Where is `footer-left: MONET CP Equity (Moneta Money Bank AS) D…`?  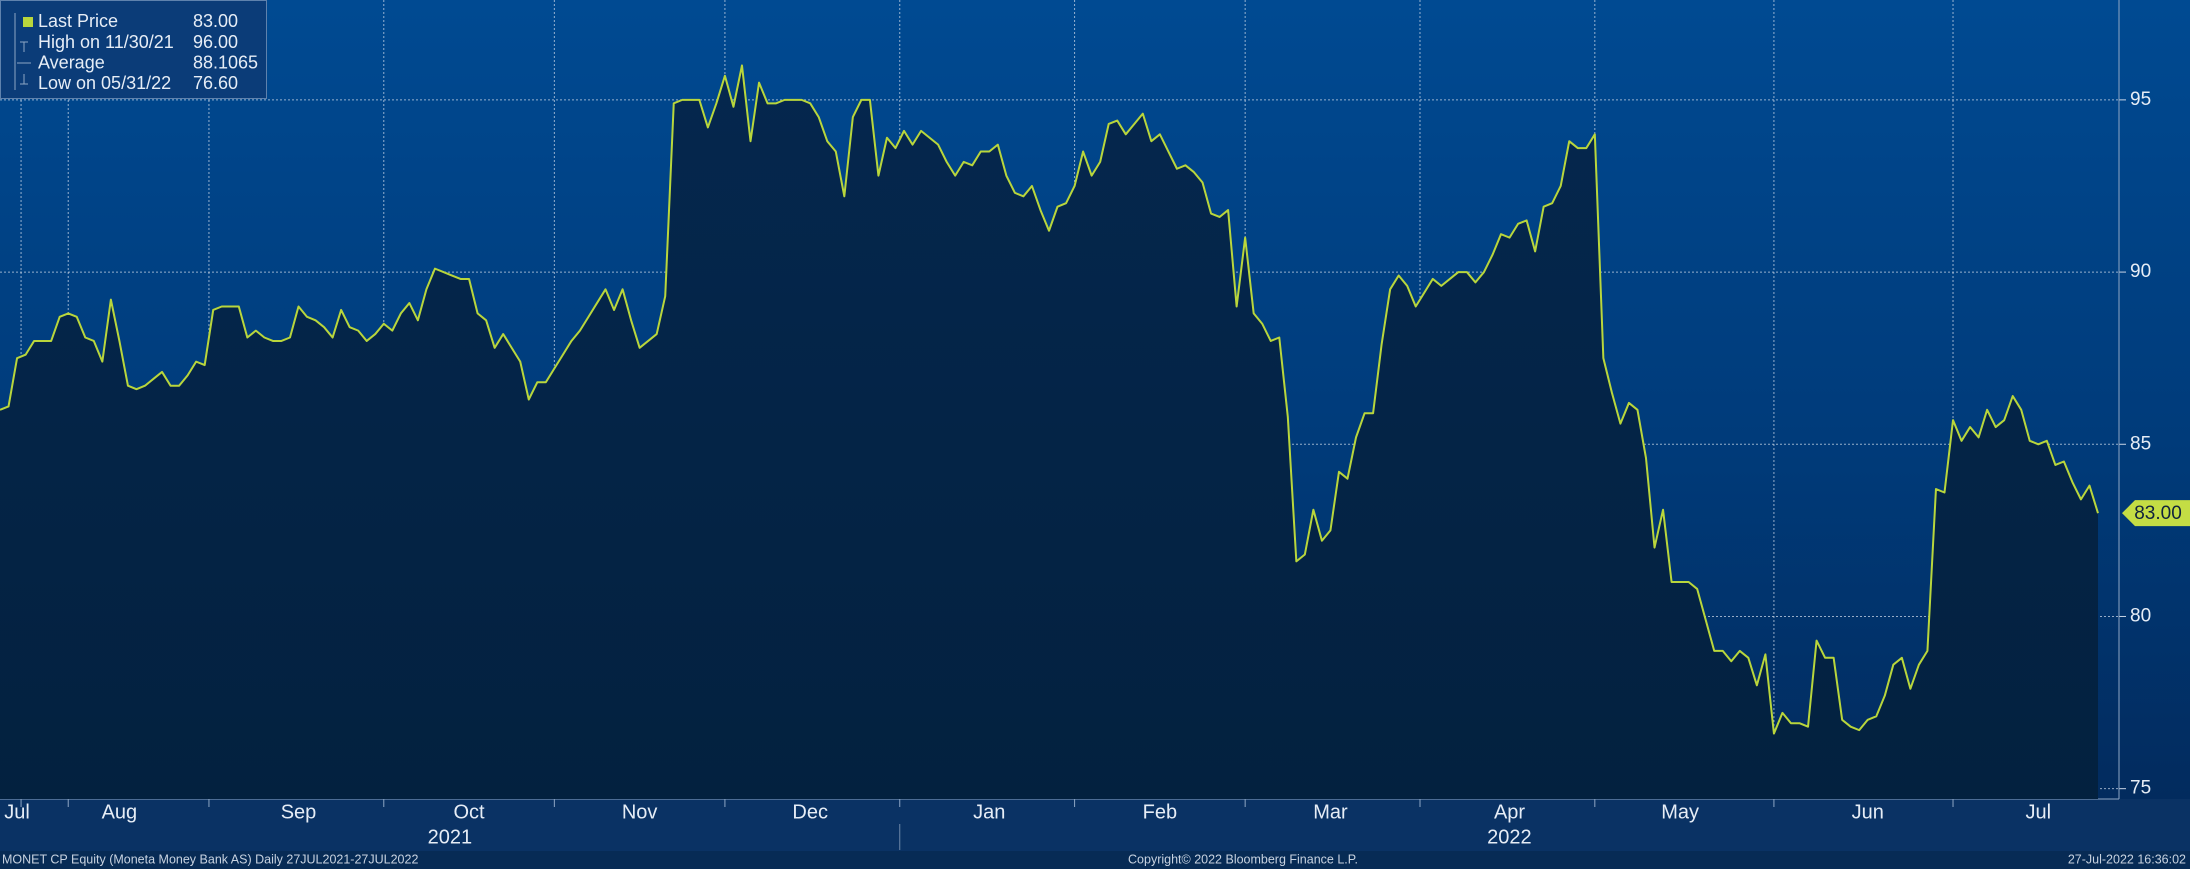
footer-left: MONET CP Equity (Moneta Money Bank AS) D… is located at coordinates (210, 859).